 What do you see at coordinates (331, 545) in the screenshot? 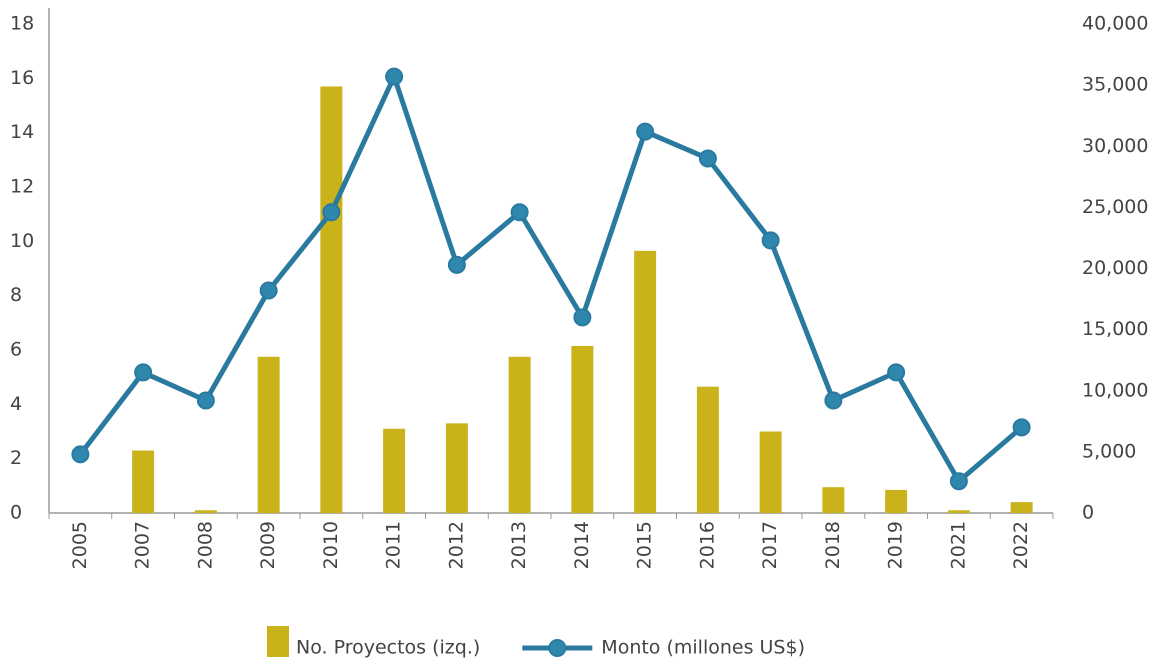
I see `x-tick-label: 2010` at bounding box center [331, 545].